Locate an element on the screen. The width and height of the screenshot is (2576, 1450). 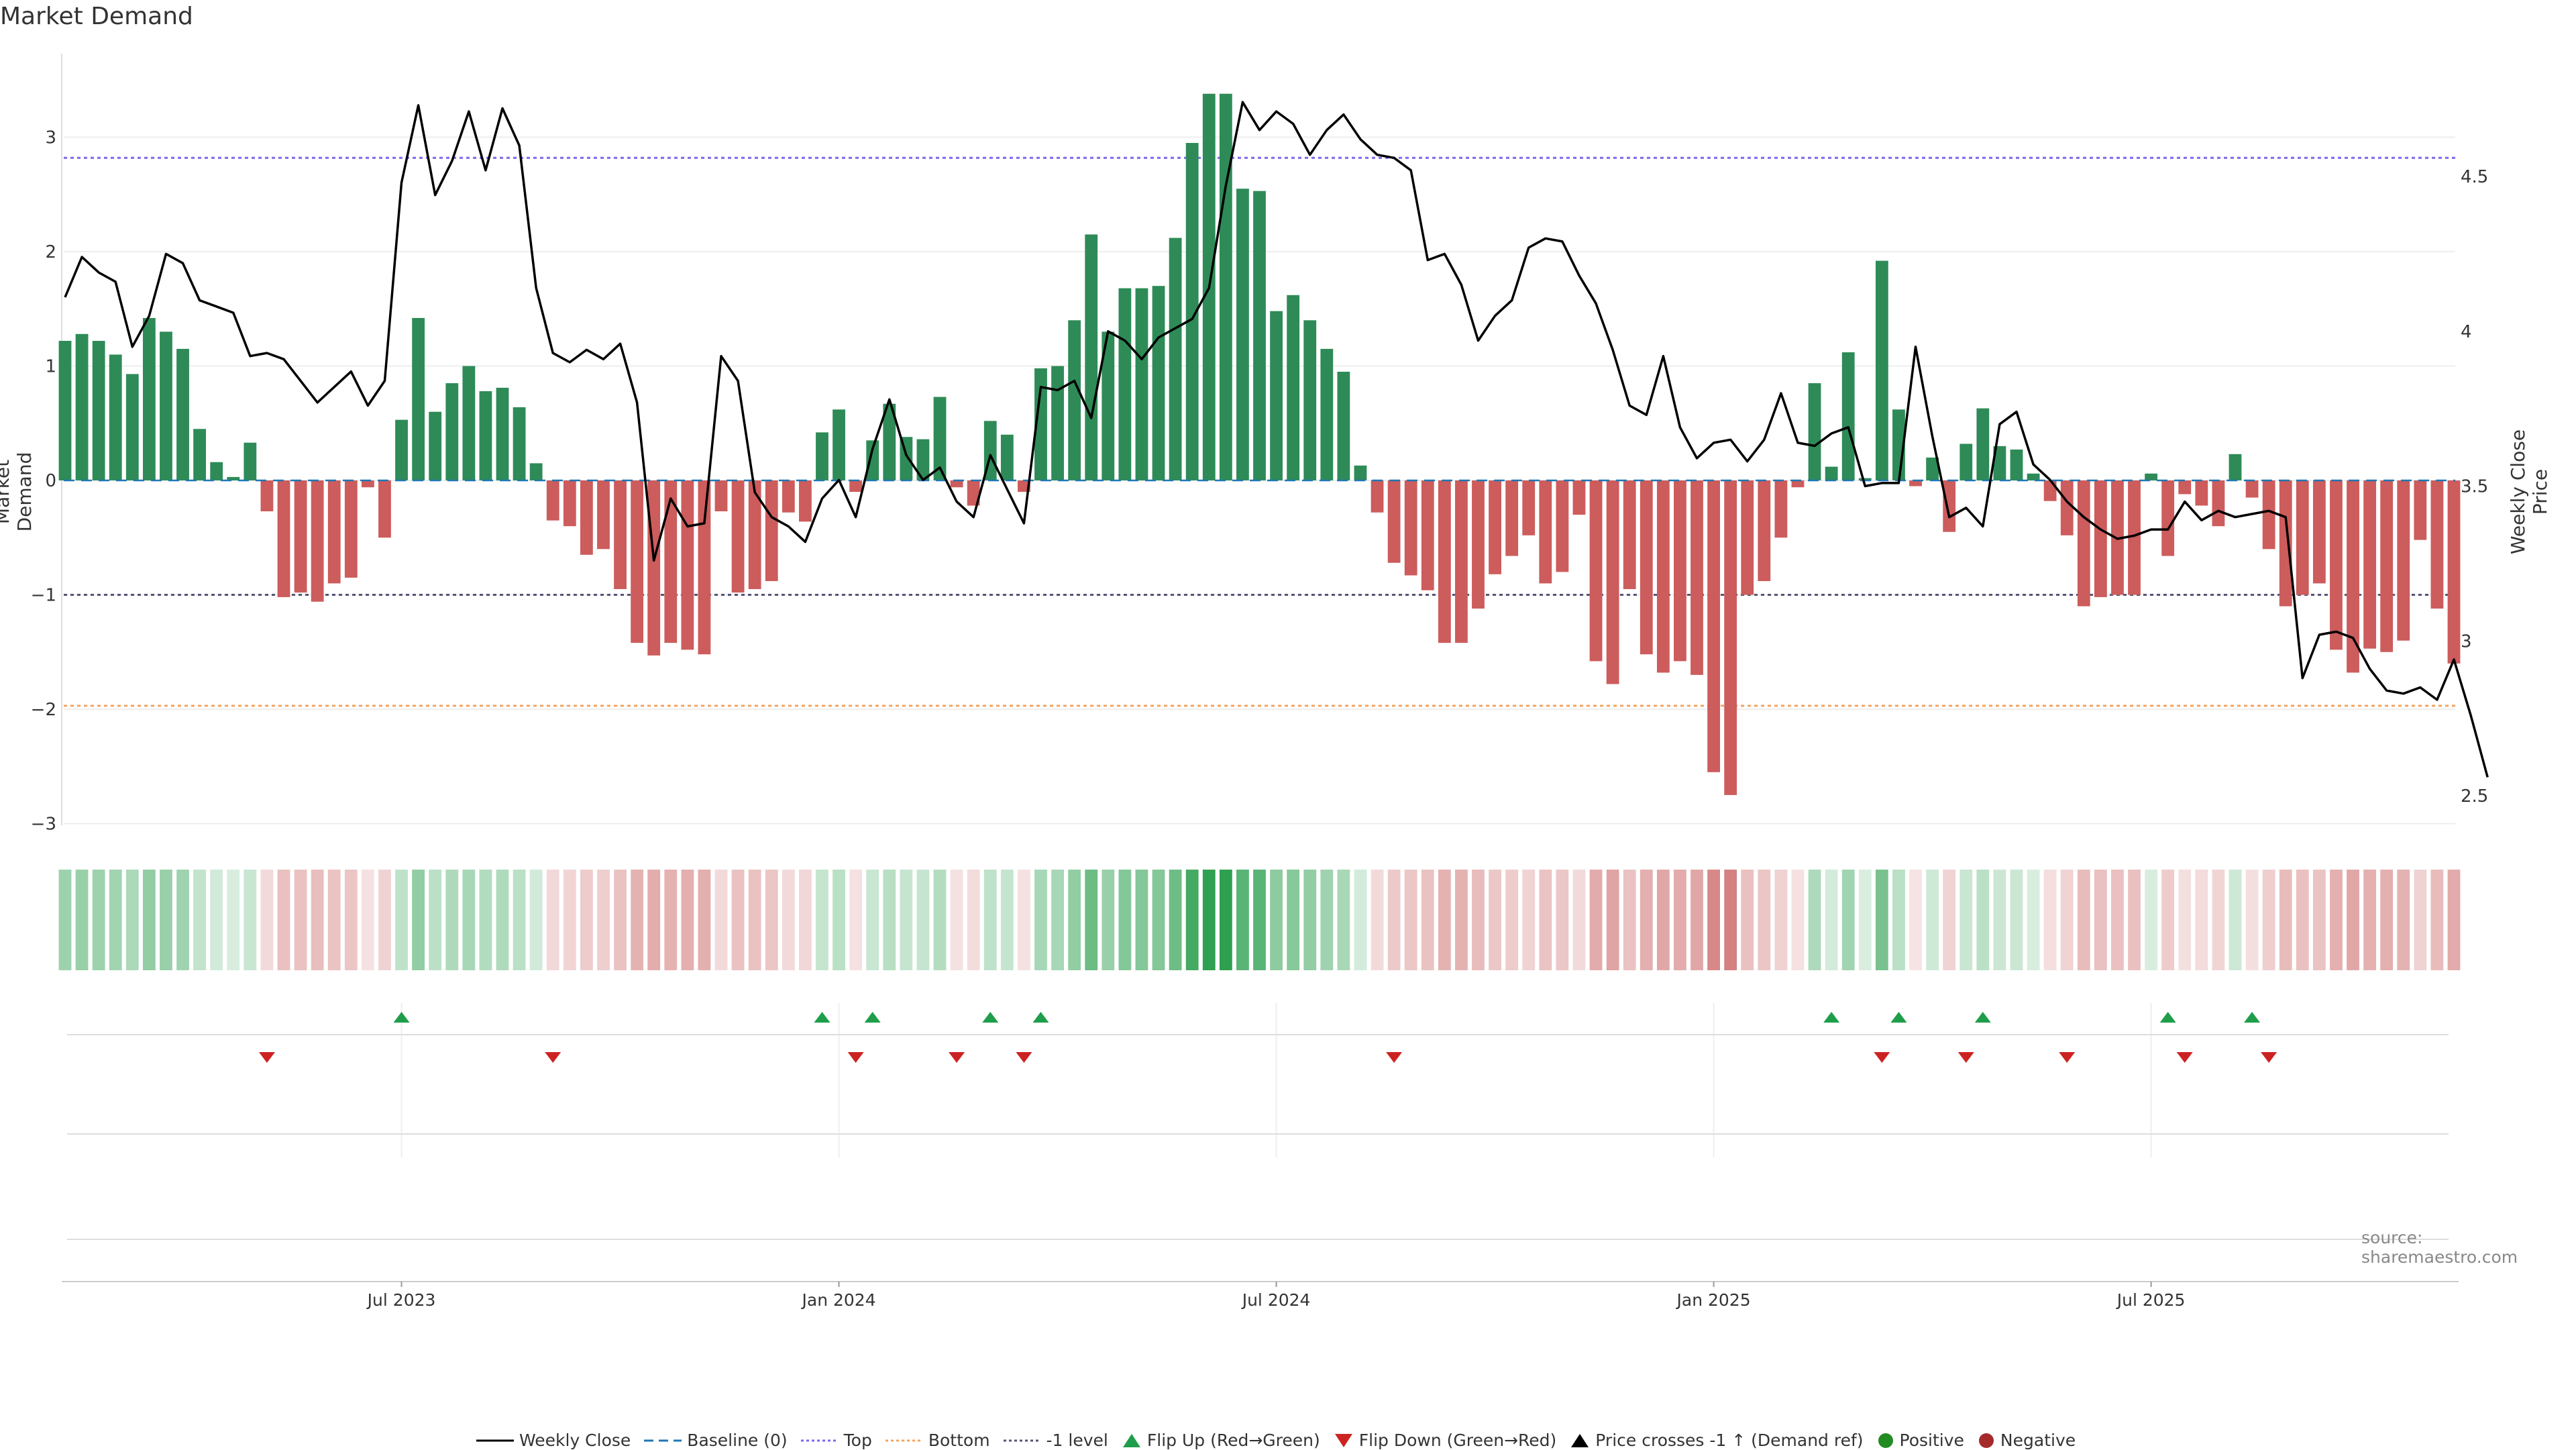
legend-price-cross: Price crosses -1 ↑ (Demand ref) is located at coordinates (1717, 1440).